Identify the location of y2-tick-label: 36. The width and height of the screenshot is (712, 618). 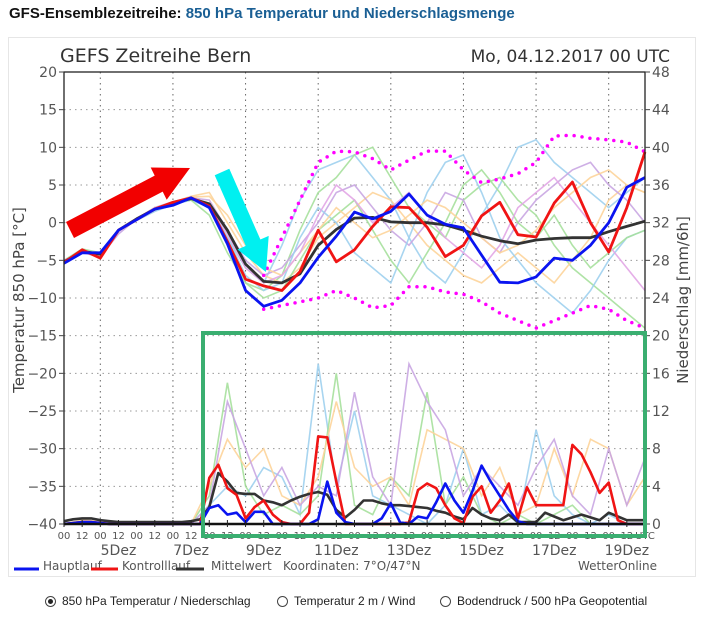
(661, 186).